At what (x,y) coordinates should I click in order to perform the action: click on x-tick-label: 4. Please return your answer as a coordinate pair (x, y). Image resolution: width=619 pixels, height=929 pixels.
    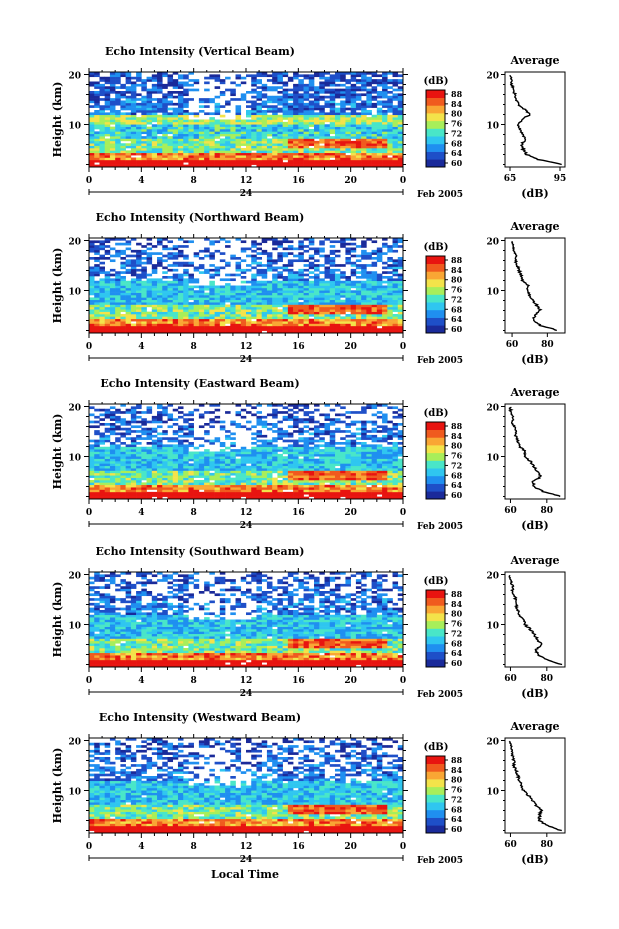
    Looking at the image, I should click on (141, 347).